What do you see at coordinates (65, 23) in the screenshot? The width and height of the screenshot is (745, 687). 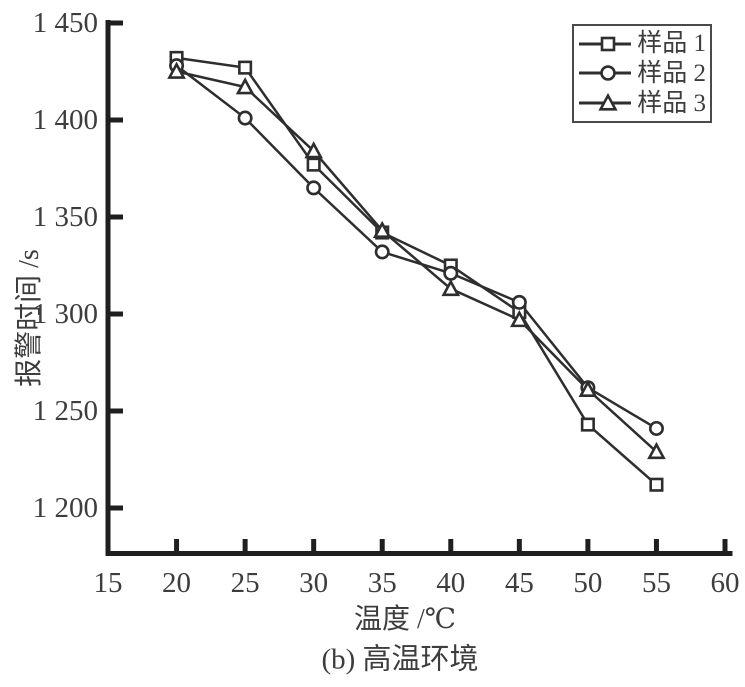 I see `y-tick-label: 1 450` at bounding box center [65, 23].